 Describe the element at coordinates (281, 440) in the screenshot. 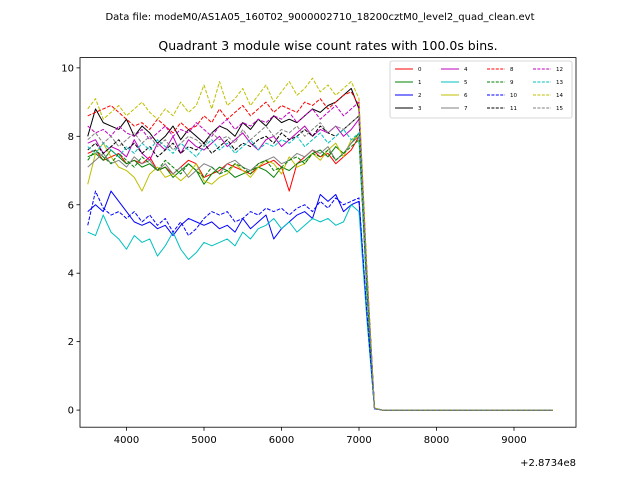

I see `x-tick-label: 6000` at that location.